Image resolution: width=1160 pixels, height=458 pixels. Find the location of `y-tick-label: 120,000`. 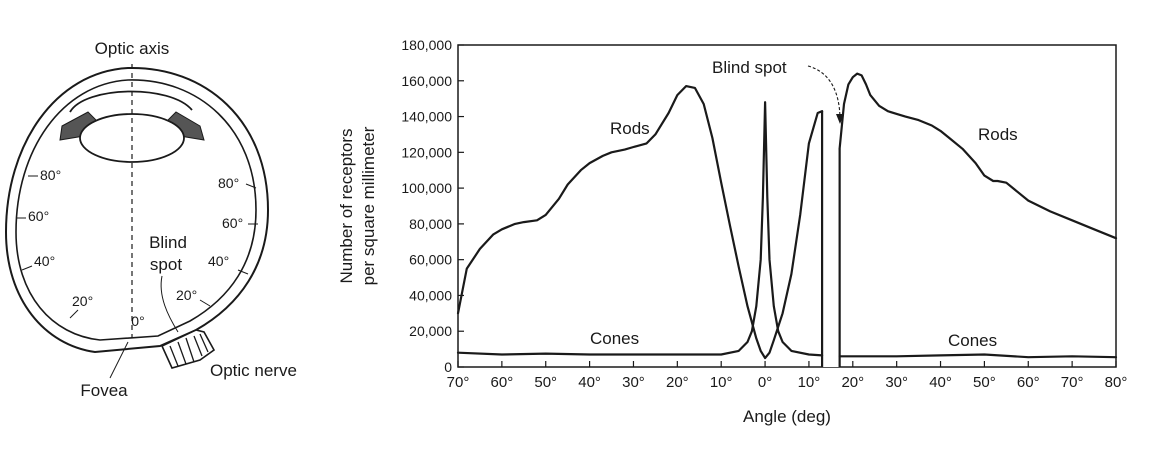

y-tick-label: 120,000 is located at coordinates (426, 152).